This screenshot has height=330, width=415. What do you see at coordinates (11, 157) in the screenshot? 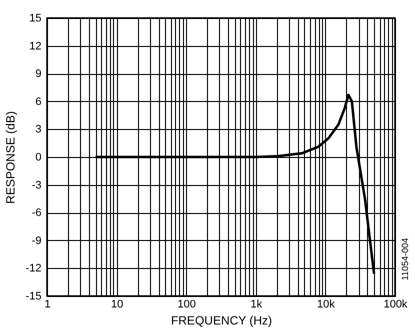
I see `y-axis-title: RESPONSE (dB)` at bounding box center [11, 157].